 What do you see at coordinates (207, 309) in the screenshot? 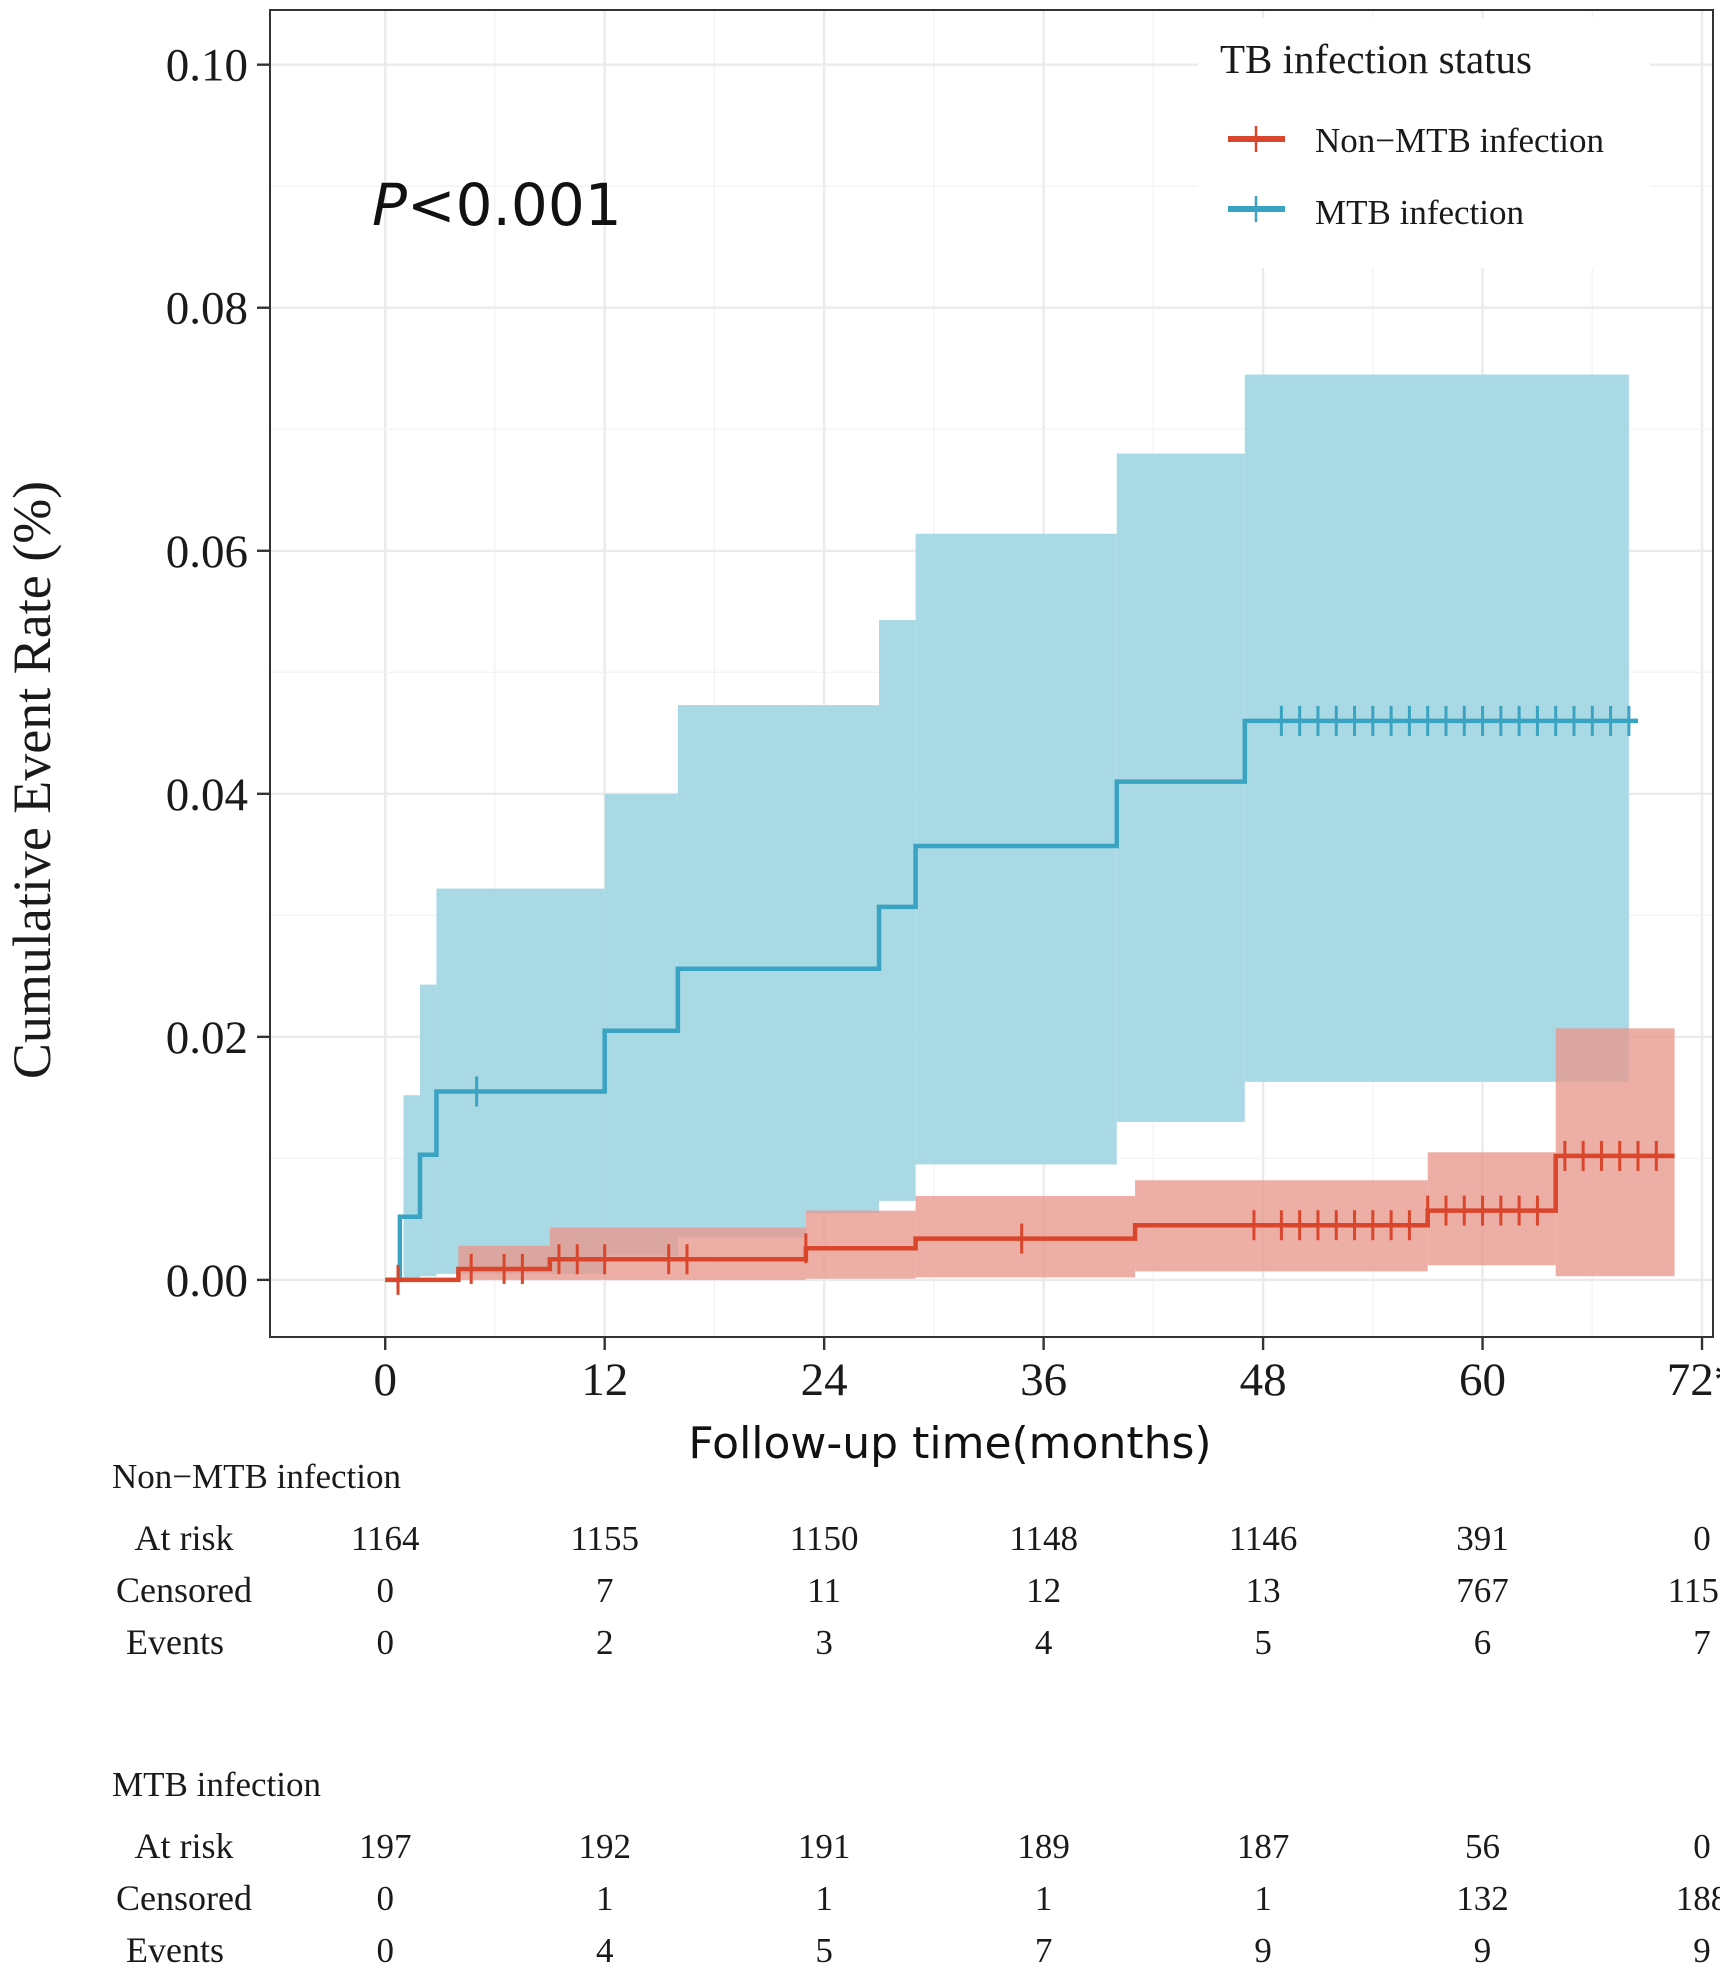
I see `y-tick-label: 0.08` at bounding box center [207, 309].